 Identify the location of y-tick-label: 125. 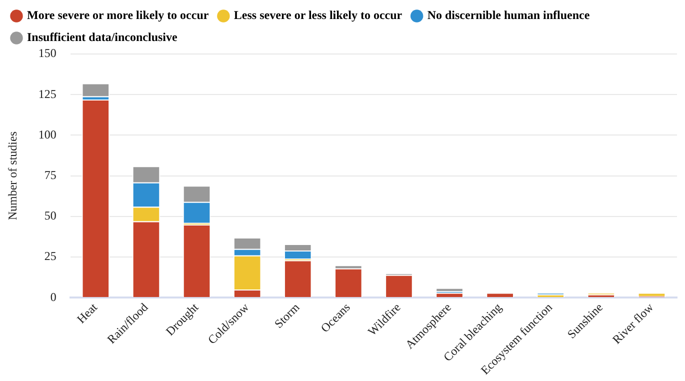
(47, 93).